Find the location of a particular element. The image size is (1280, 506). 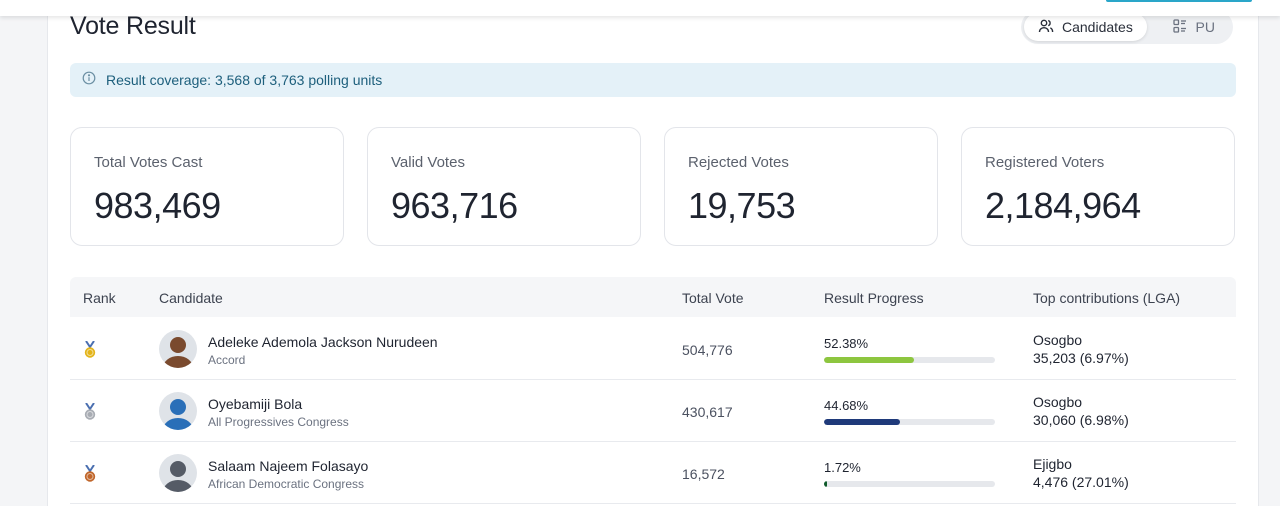

stat-value: 2,184,964 is located at coordinates (1063, 205).